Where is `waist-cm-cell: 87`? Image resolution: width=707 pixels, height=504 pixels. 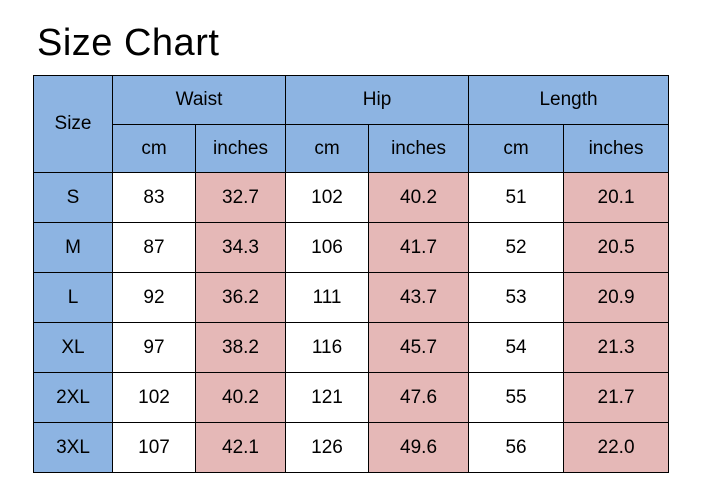
waist-cm-cell: 87 is located at coordinates (154, 247).